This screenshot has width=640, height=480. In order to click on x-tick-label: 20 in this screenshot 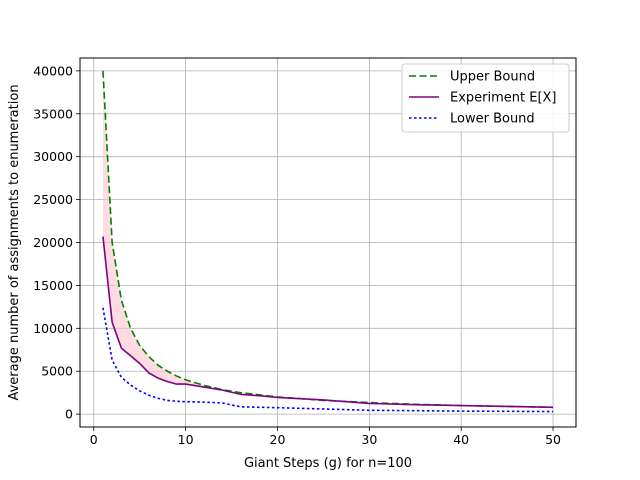, I will do `click(278, 439)`.